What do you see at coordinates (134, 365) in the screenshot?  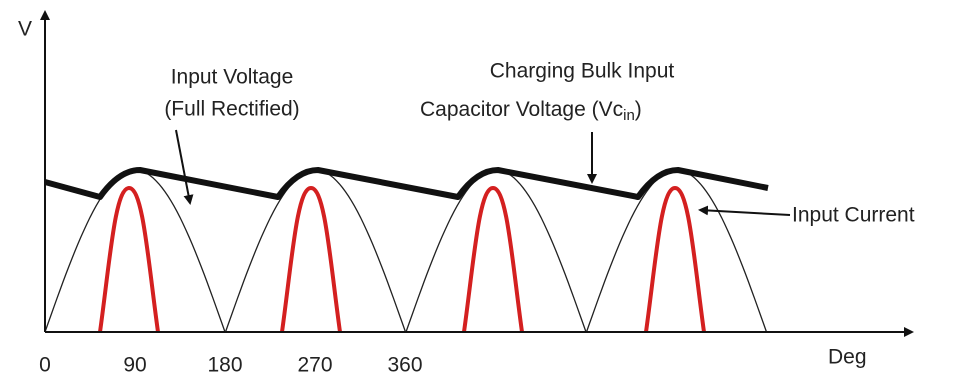 I see `x-tick-label: 90` at bounding box center [134, 365].